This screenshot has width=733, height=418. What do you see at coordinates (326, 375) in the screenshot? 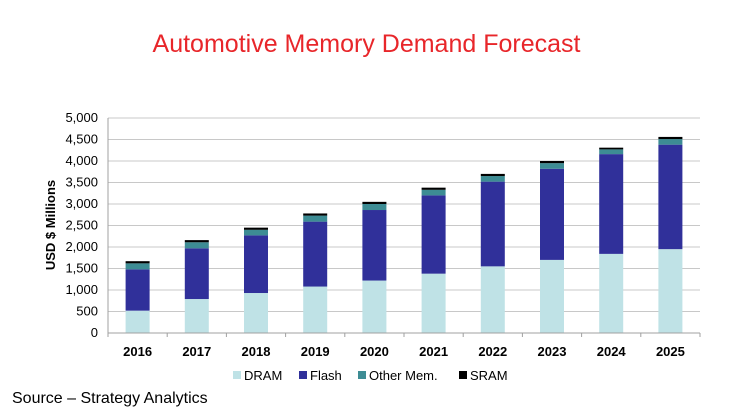
I see `legend-label: Flash` at bounding box center [326, 375].